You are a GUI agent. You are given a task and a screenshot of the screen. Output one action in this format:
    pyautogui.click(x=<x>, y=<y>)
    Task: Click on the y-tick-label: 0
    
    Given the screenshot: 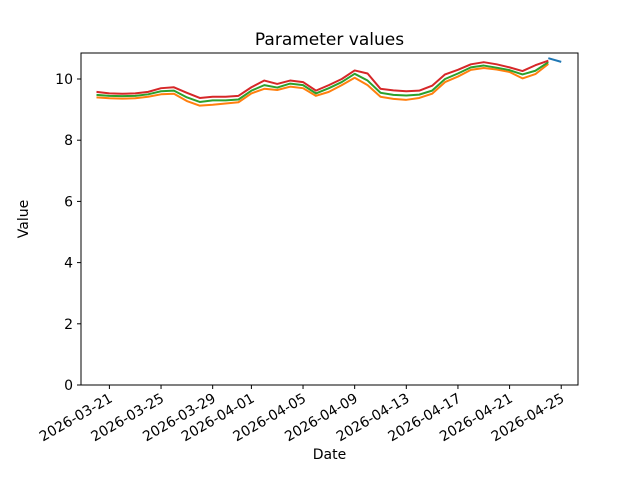 What is the action you would take?
    pyautogui.click(x=68, y=386)
    